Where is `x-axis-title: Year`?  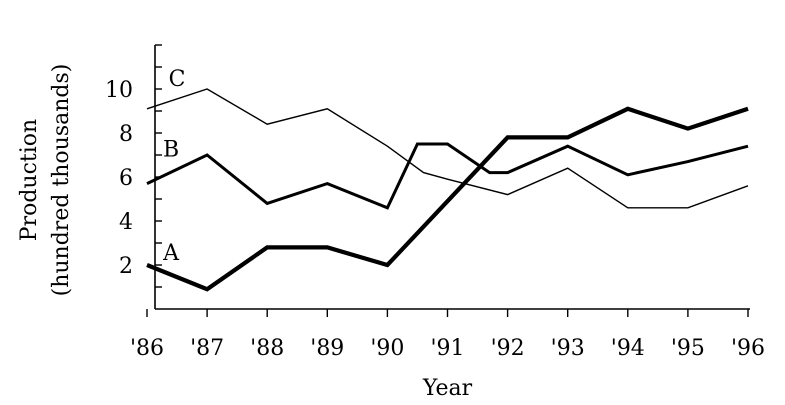
x-axis-title: Year is located at coordinates (447, 388).